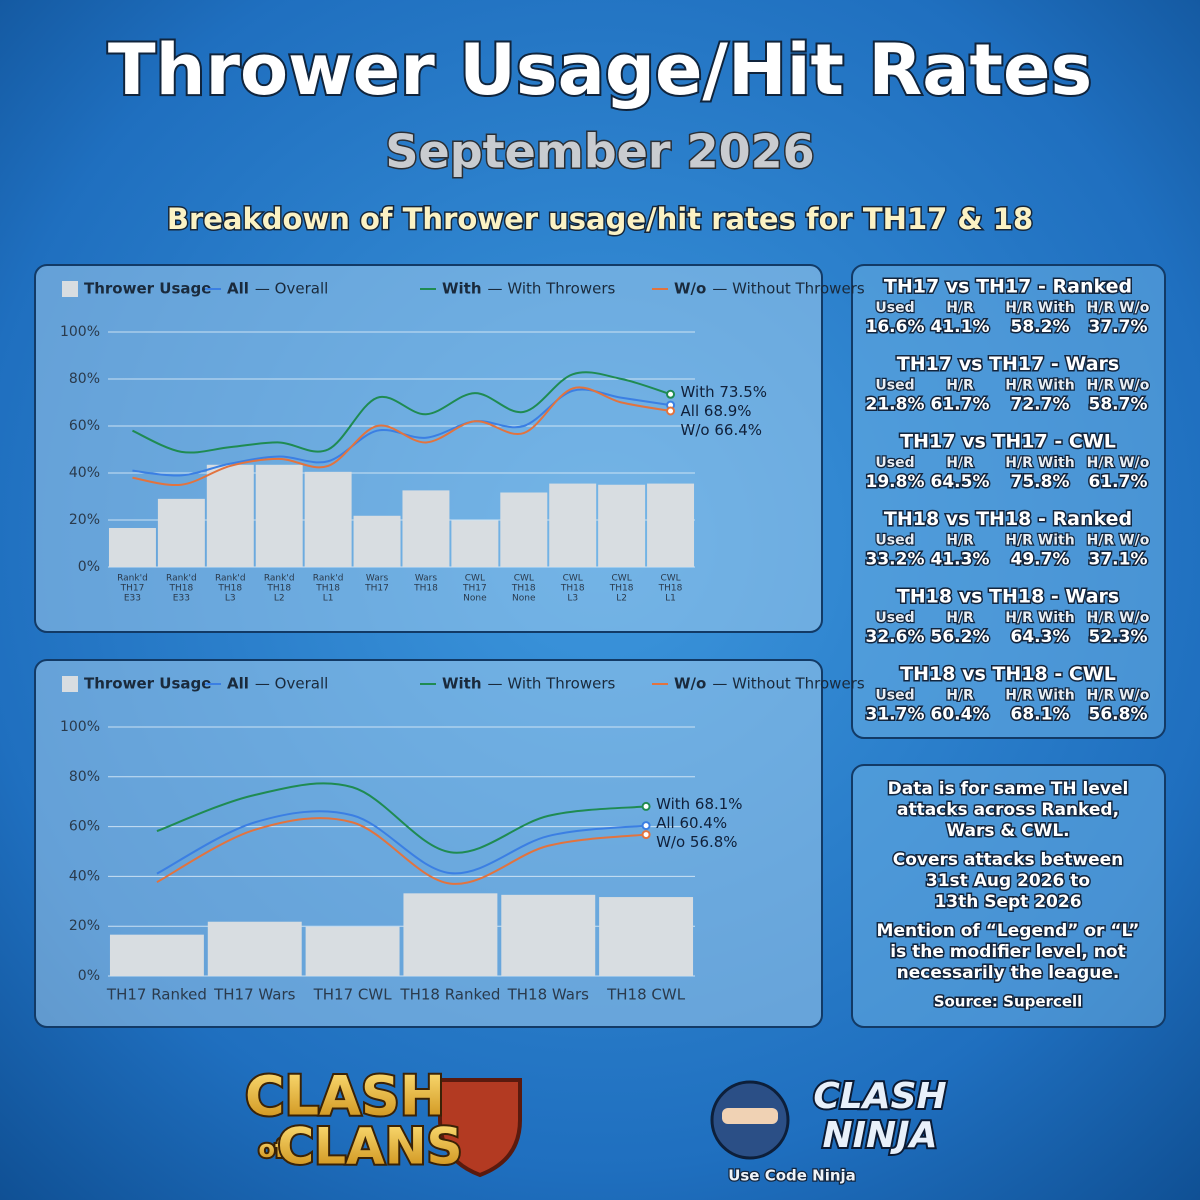 The width and height of the screenshot is (1200, 1200). I want to click on stats-title: TH18 vs TH18 - Ranked, so click(1008, 519).